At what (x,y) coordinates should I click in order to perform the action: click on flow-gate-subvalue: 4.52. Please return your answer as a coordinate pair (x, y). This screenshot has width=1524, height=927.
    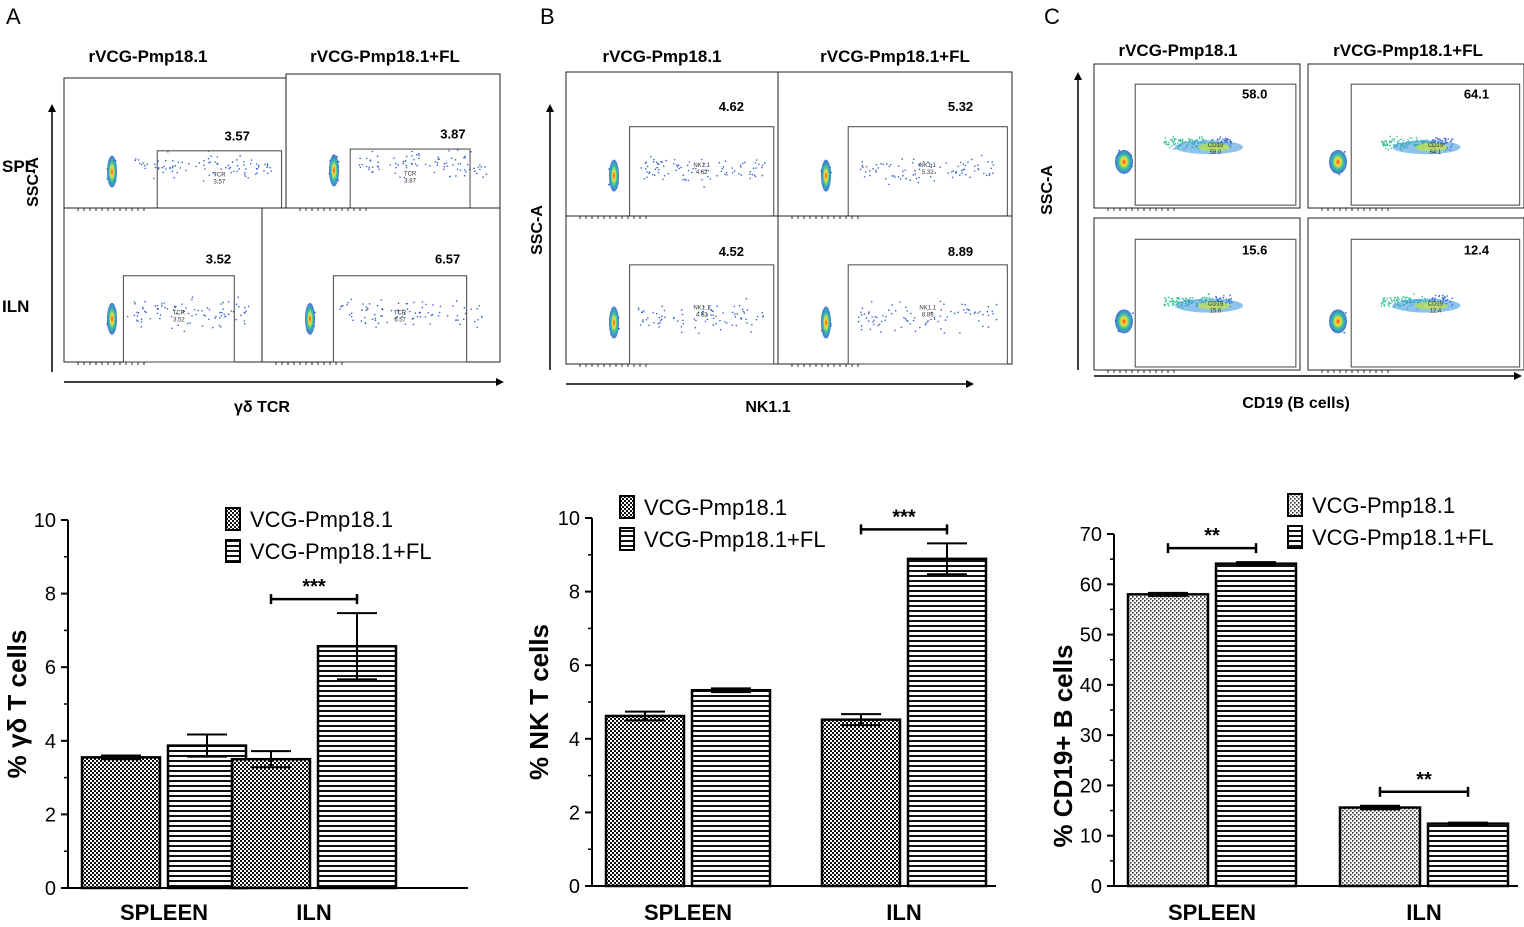
    Looking at the image, I should click on (702, 315).